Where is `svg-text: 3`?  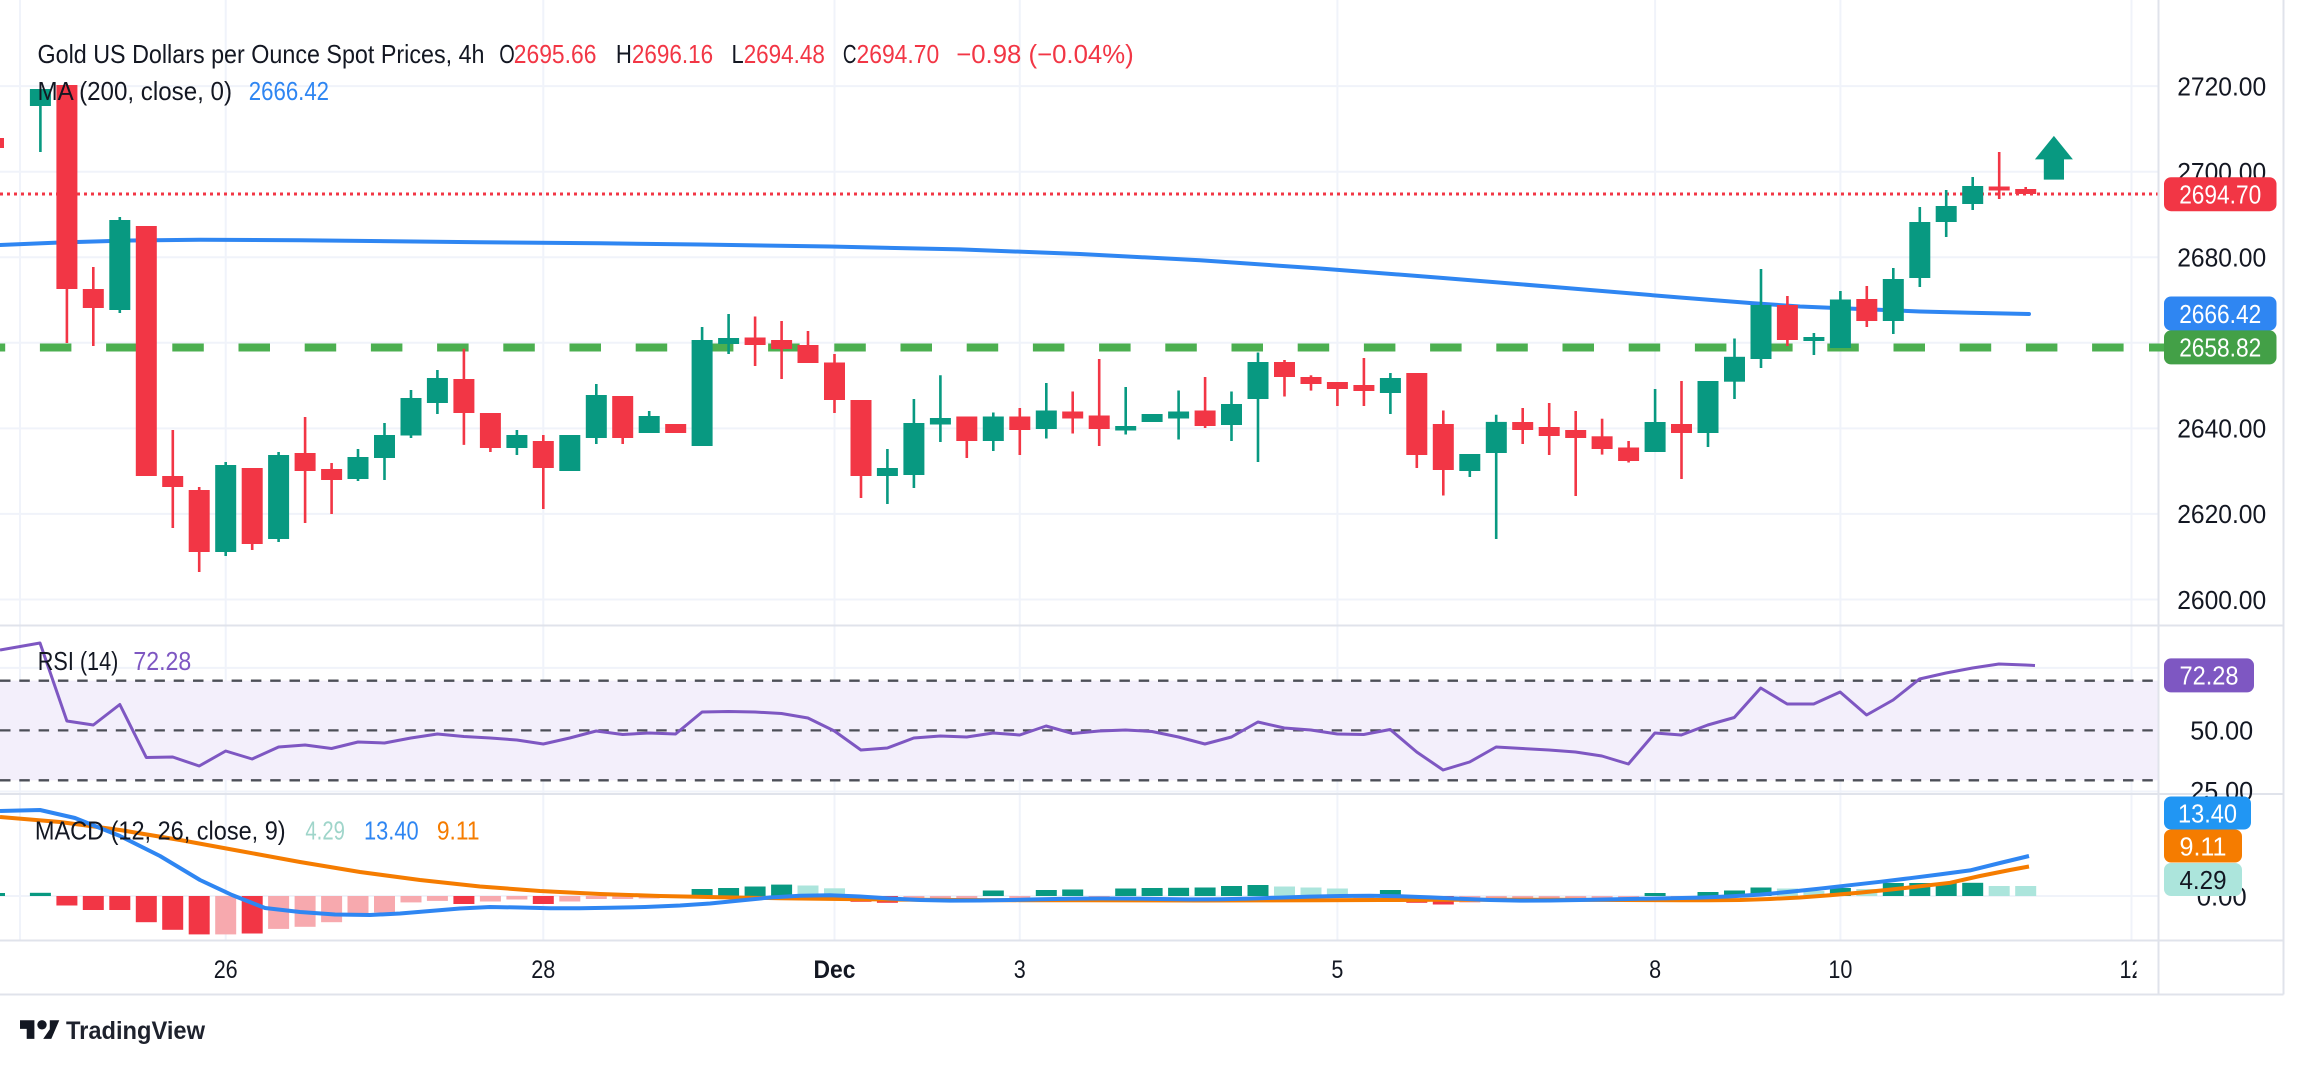 svg-text: 3 is located at coordinates (1020, 970).